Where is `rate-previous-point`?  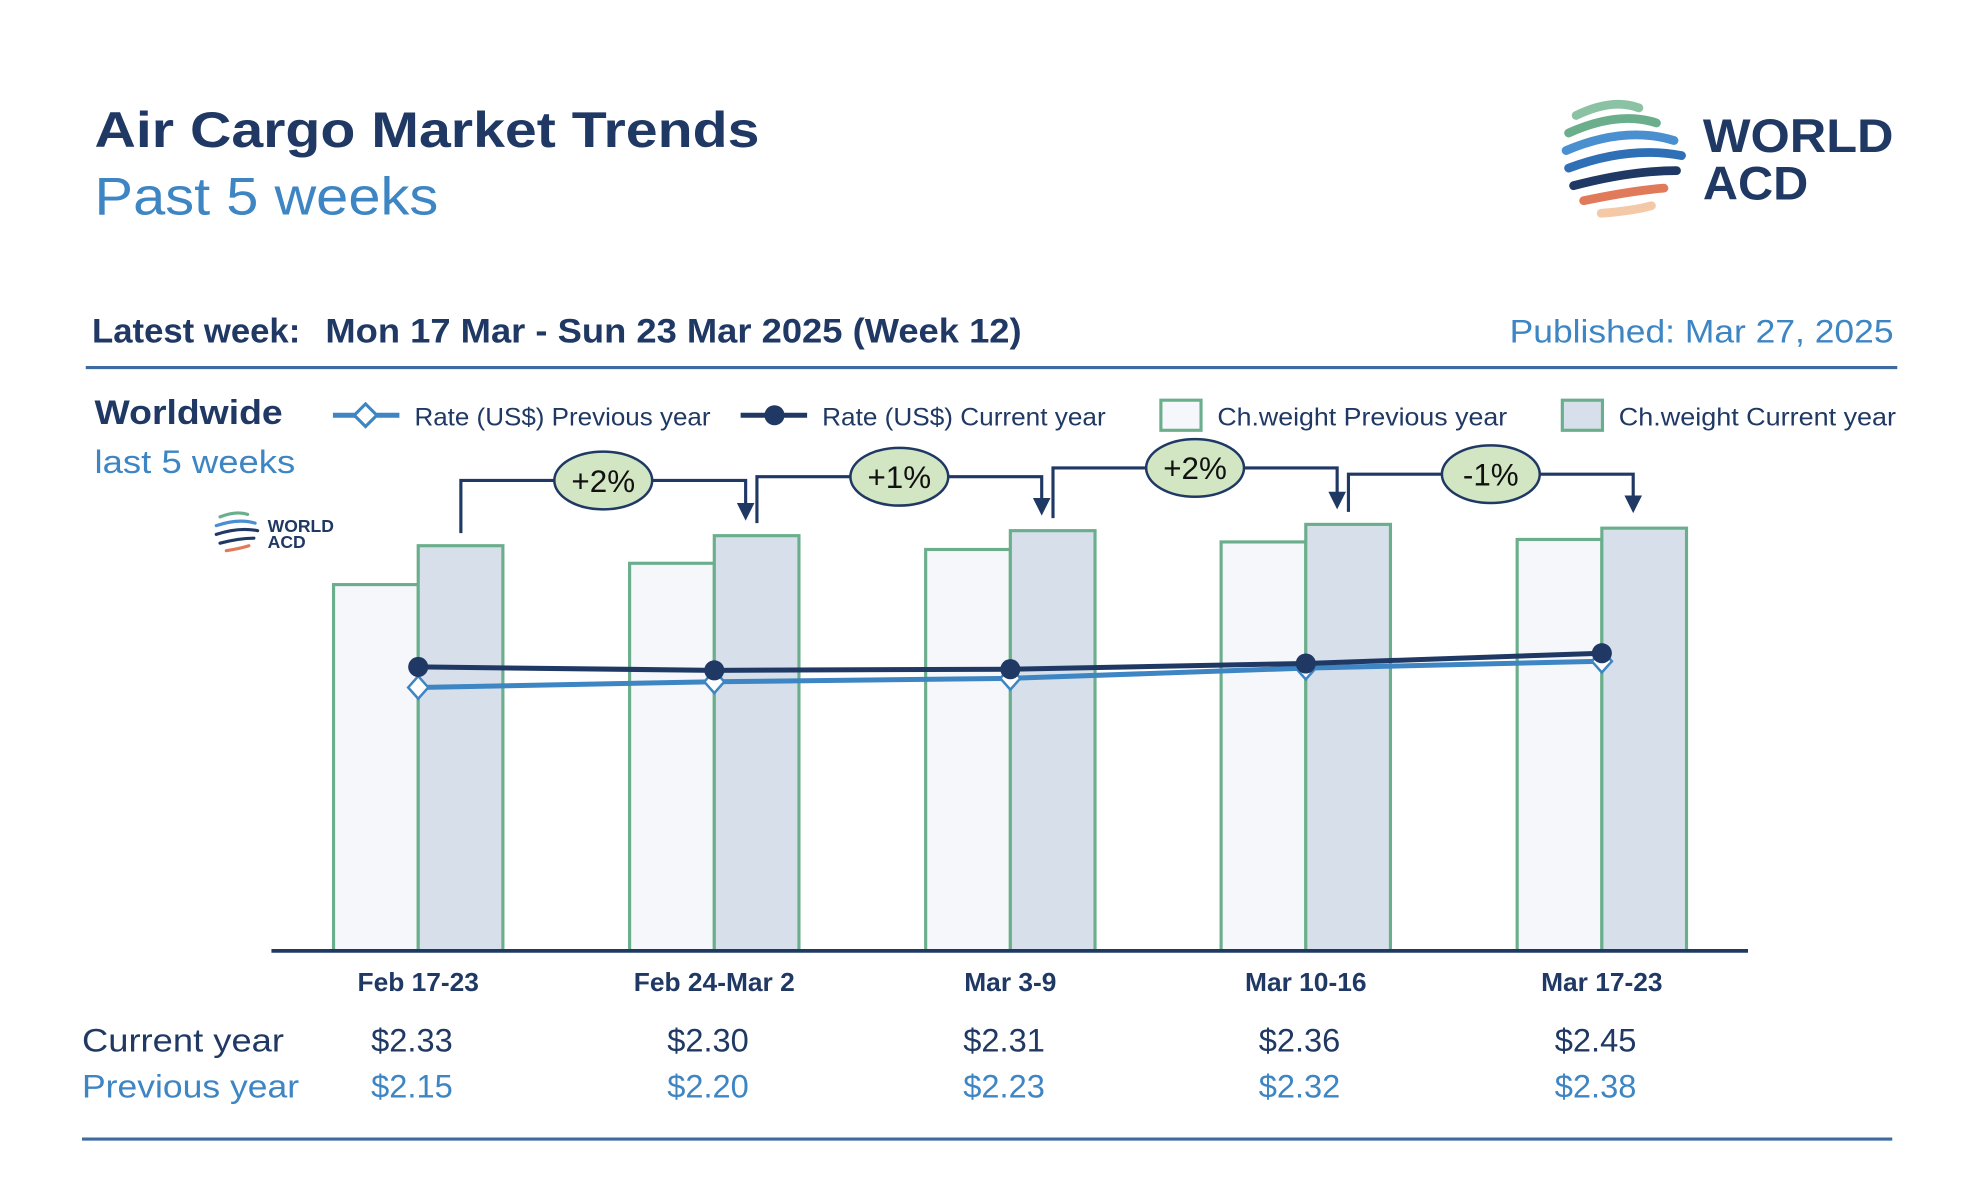 rate-previous-point is located at coordinates (418, 687).